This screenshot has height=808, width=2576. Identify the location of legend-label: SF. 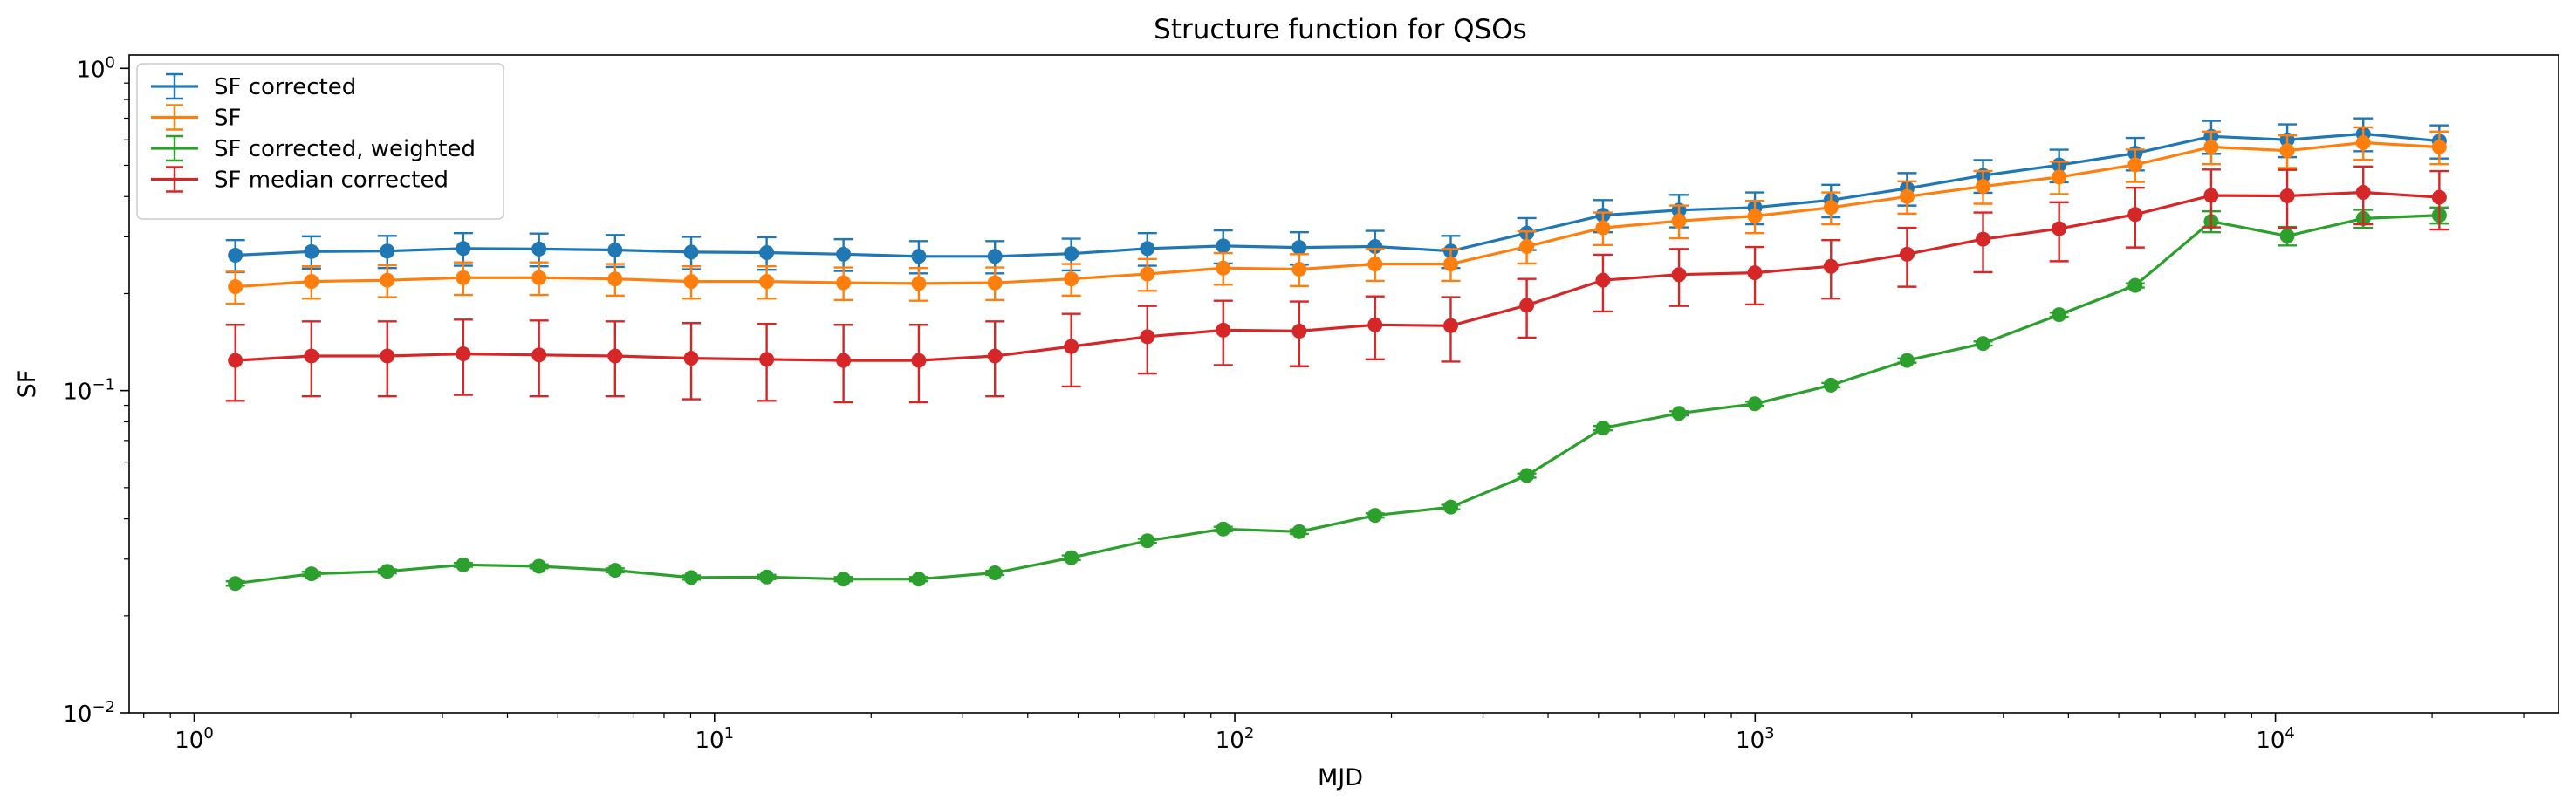
(227, 119).